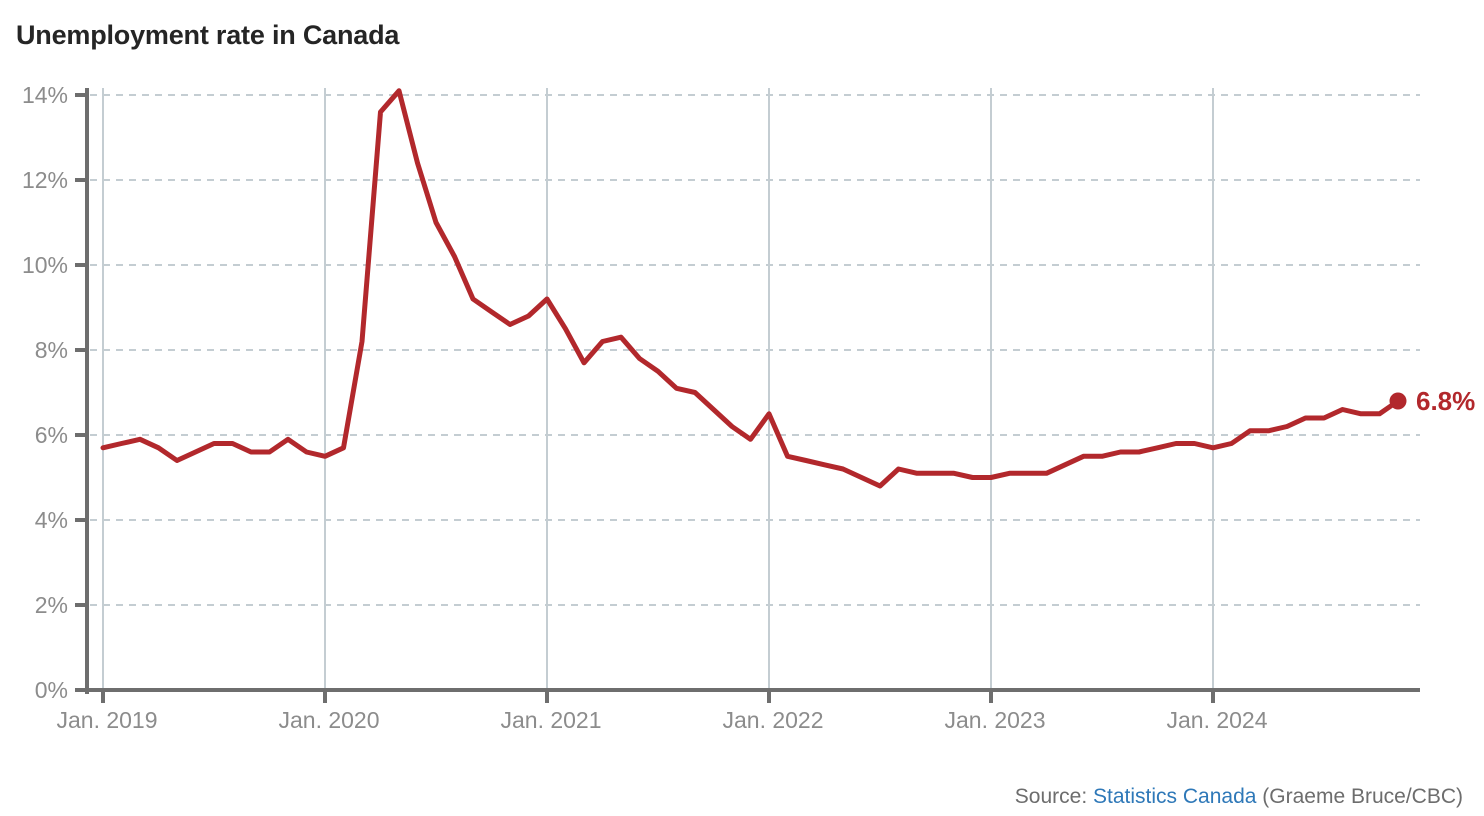  I want to click on y-tick-label: 12%, so click(45, 180).